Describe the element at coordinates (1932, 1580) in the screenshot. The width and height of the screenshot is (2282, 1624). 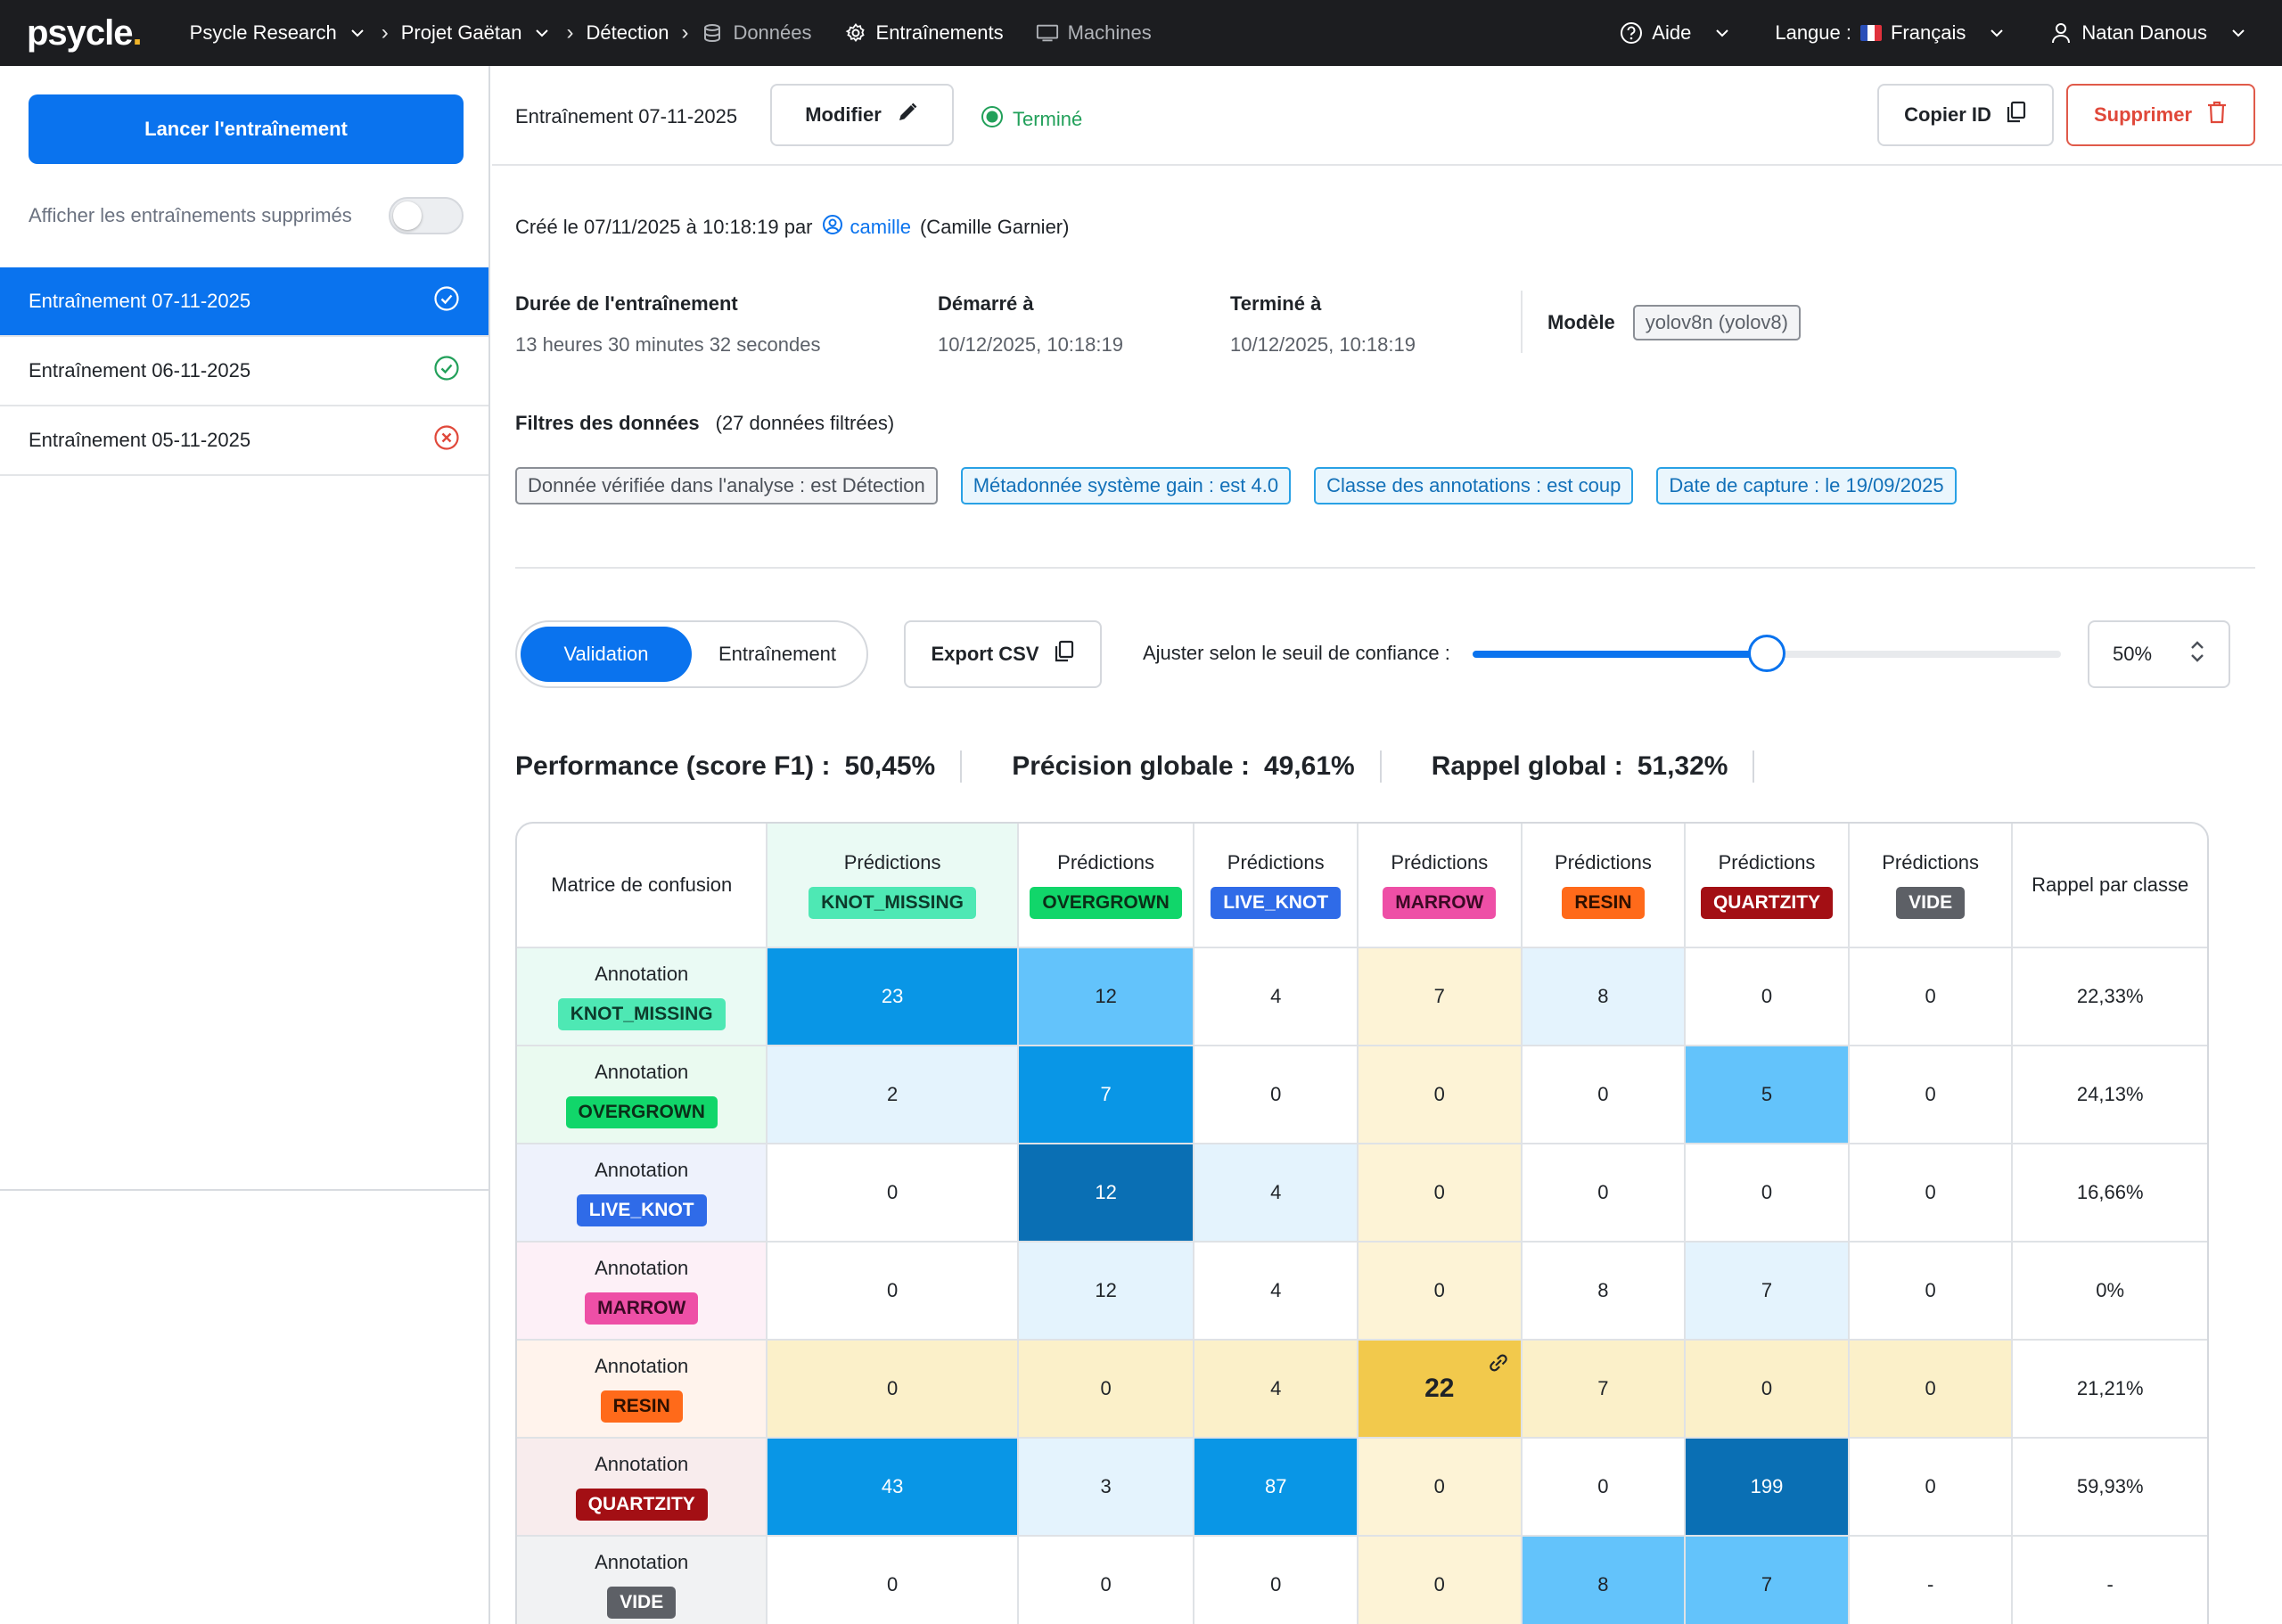
I see `matrix-cell: -` at that location.